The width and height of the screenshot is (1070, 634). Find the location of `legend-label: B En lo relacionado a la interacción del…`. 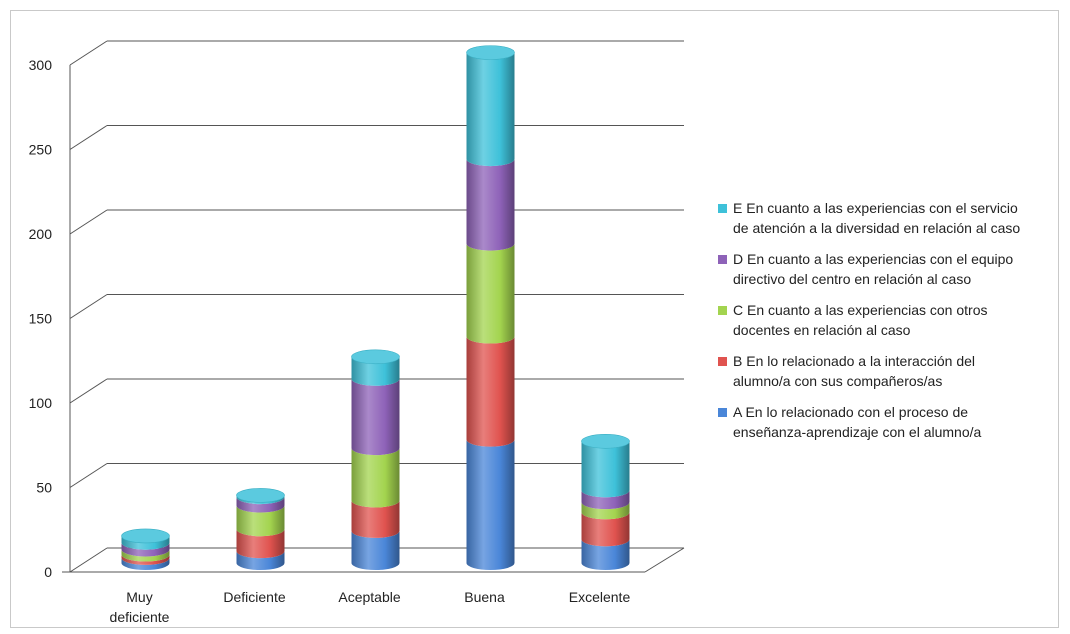

legend-label: B En lo relacionado a la interacción del… is located at coordinates (854, 371).